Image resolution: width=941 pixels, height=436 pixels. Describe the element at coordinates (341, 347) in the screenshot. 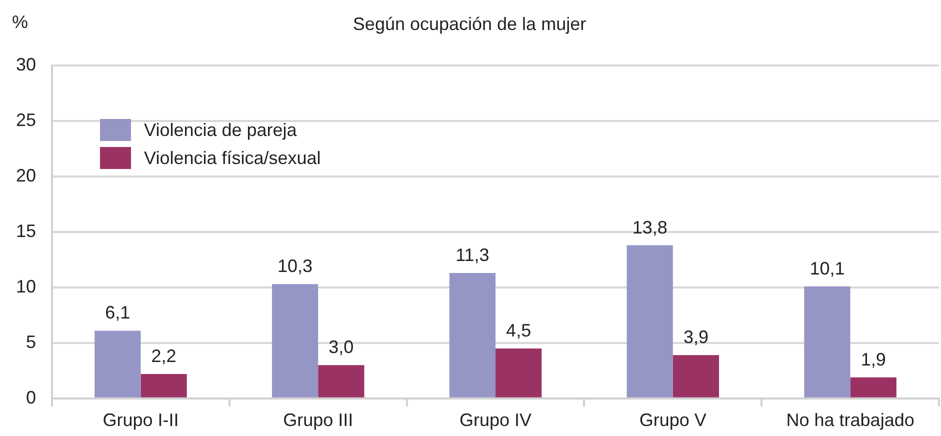

I see `data-label: 3,0` at that location.